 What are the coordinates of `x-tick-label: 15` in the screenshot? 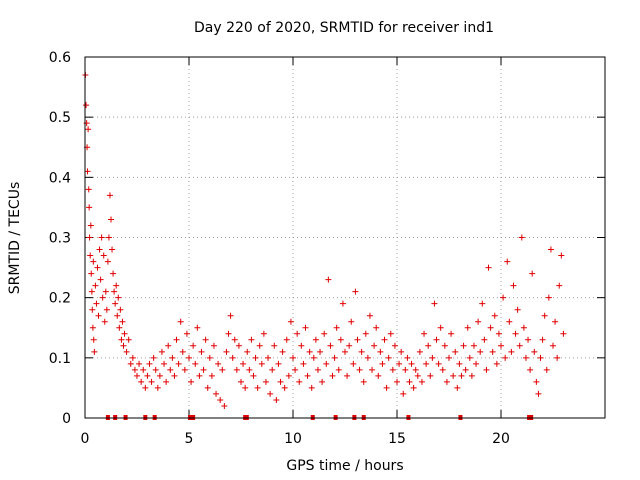 It's located at (397, 439).